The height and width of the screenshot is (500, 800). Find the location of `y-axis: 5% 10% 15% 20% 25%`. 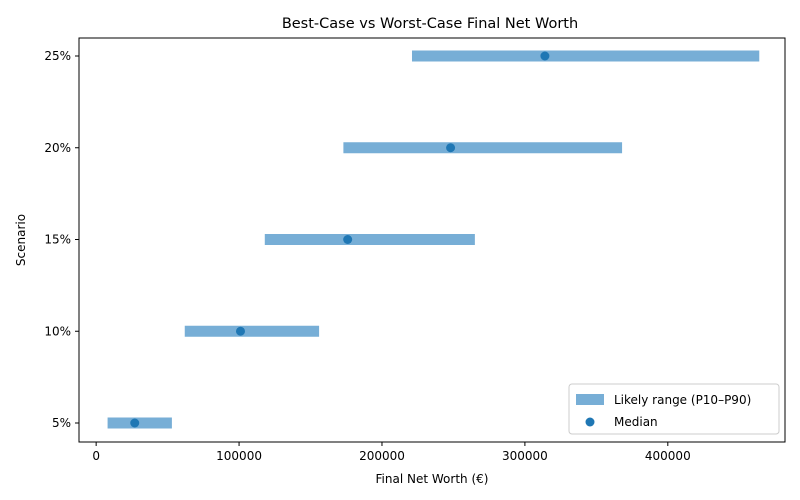

y-axis: 5% 10% 15% 20% 25% is located at coordinates (61, 239).